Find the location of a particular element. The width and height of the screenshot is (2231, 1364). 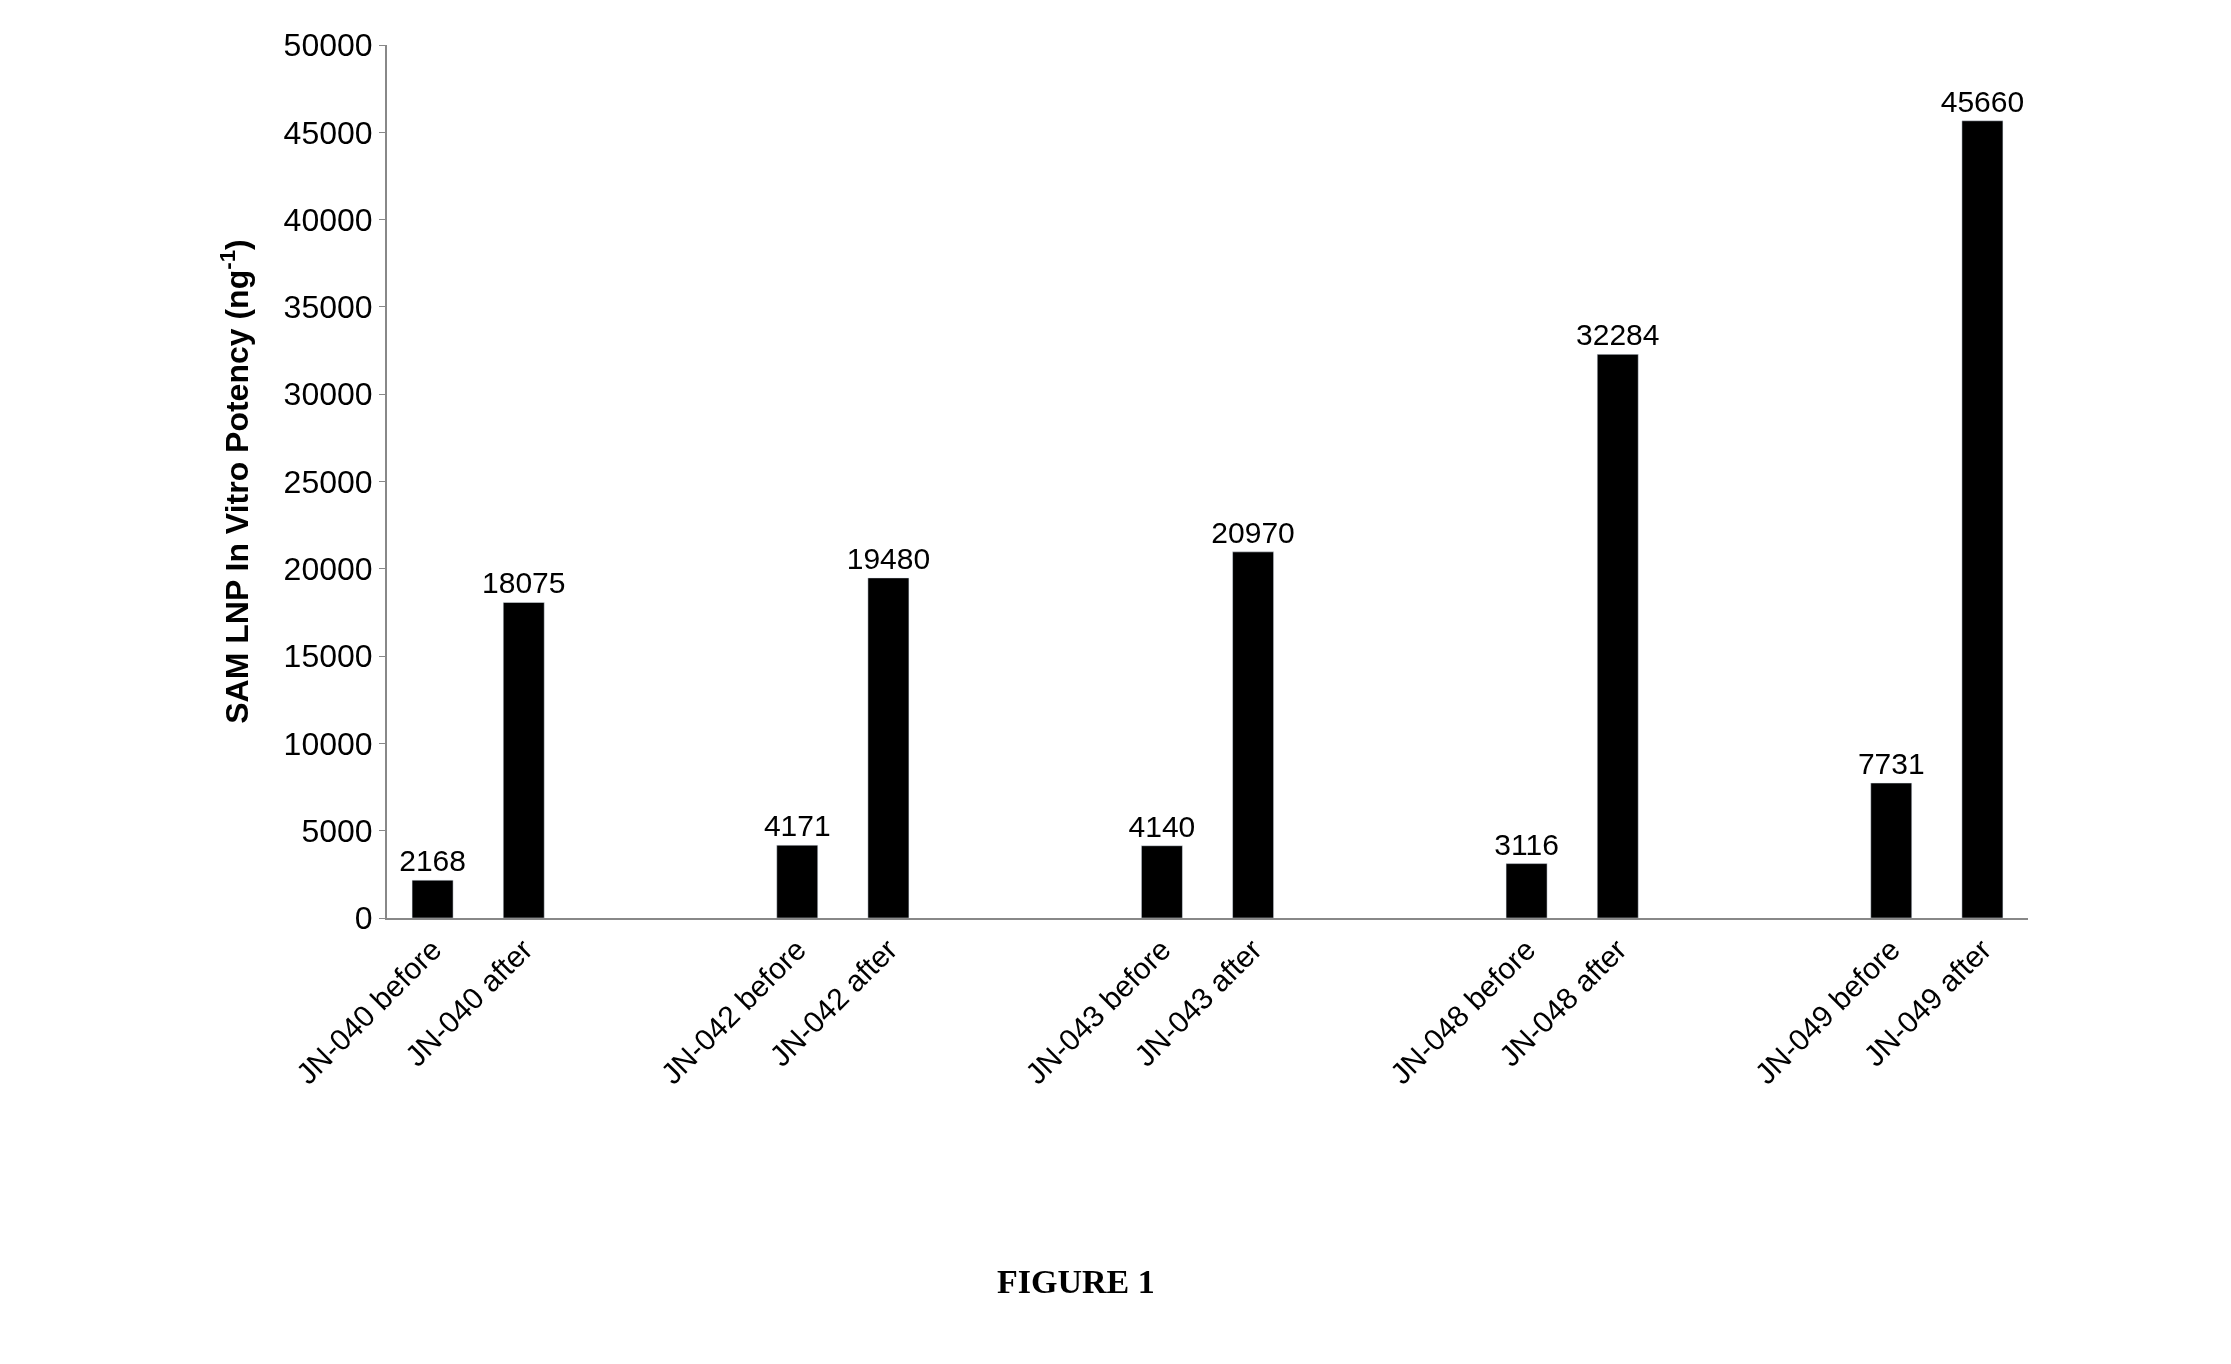

y-tick-label: 30000 is located at coordinates (328, 394).